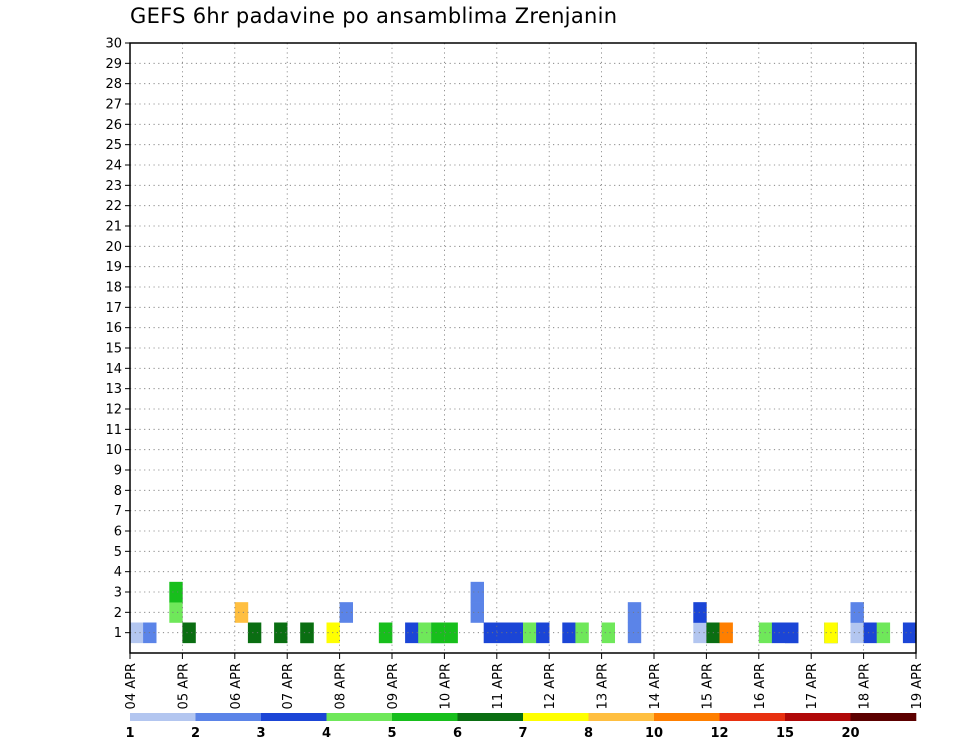  What do you see at coordinates (865, 686) in the screenshot?
I see `x-tick-label: 18 APR` at bounding box center [865, 686].